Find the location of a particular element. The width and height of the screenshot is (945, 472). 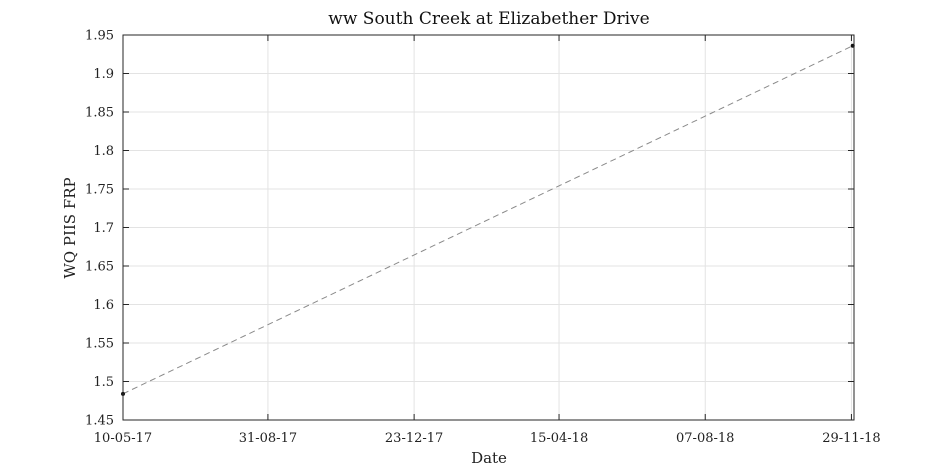

x-tick-label: 29-11-18 is located at coordinates (851, 438).